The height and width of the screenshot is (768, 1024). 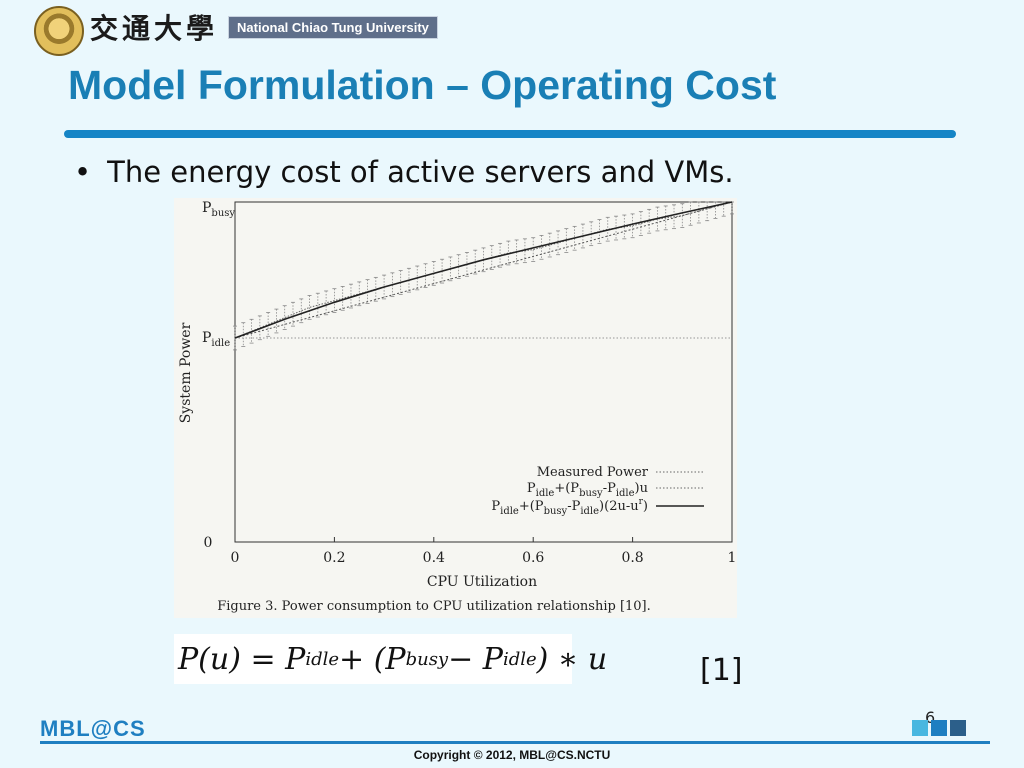 What do you see at coordinates (732, 558) in the screenshot?
I see `x-tick-label: 1` at bounding box center [732, 558].